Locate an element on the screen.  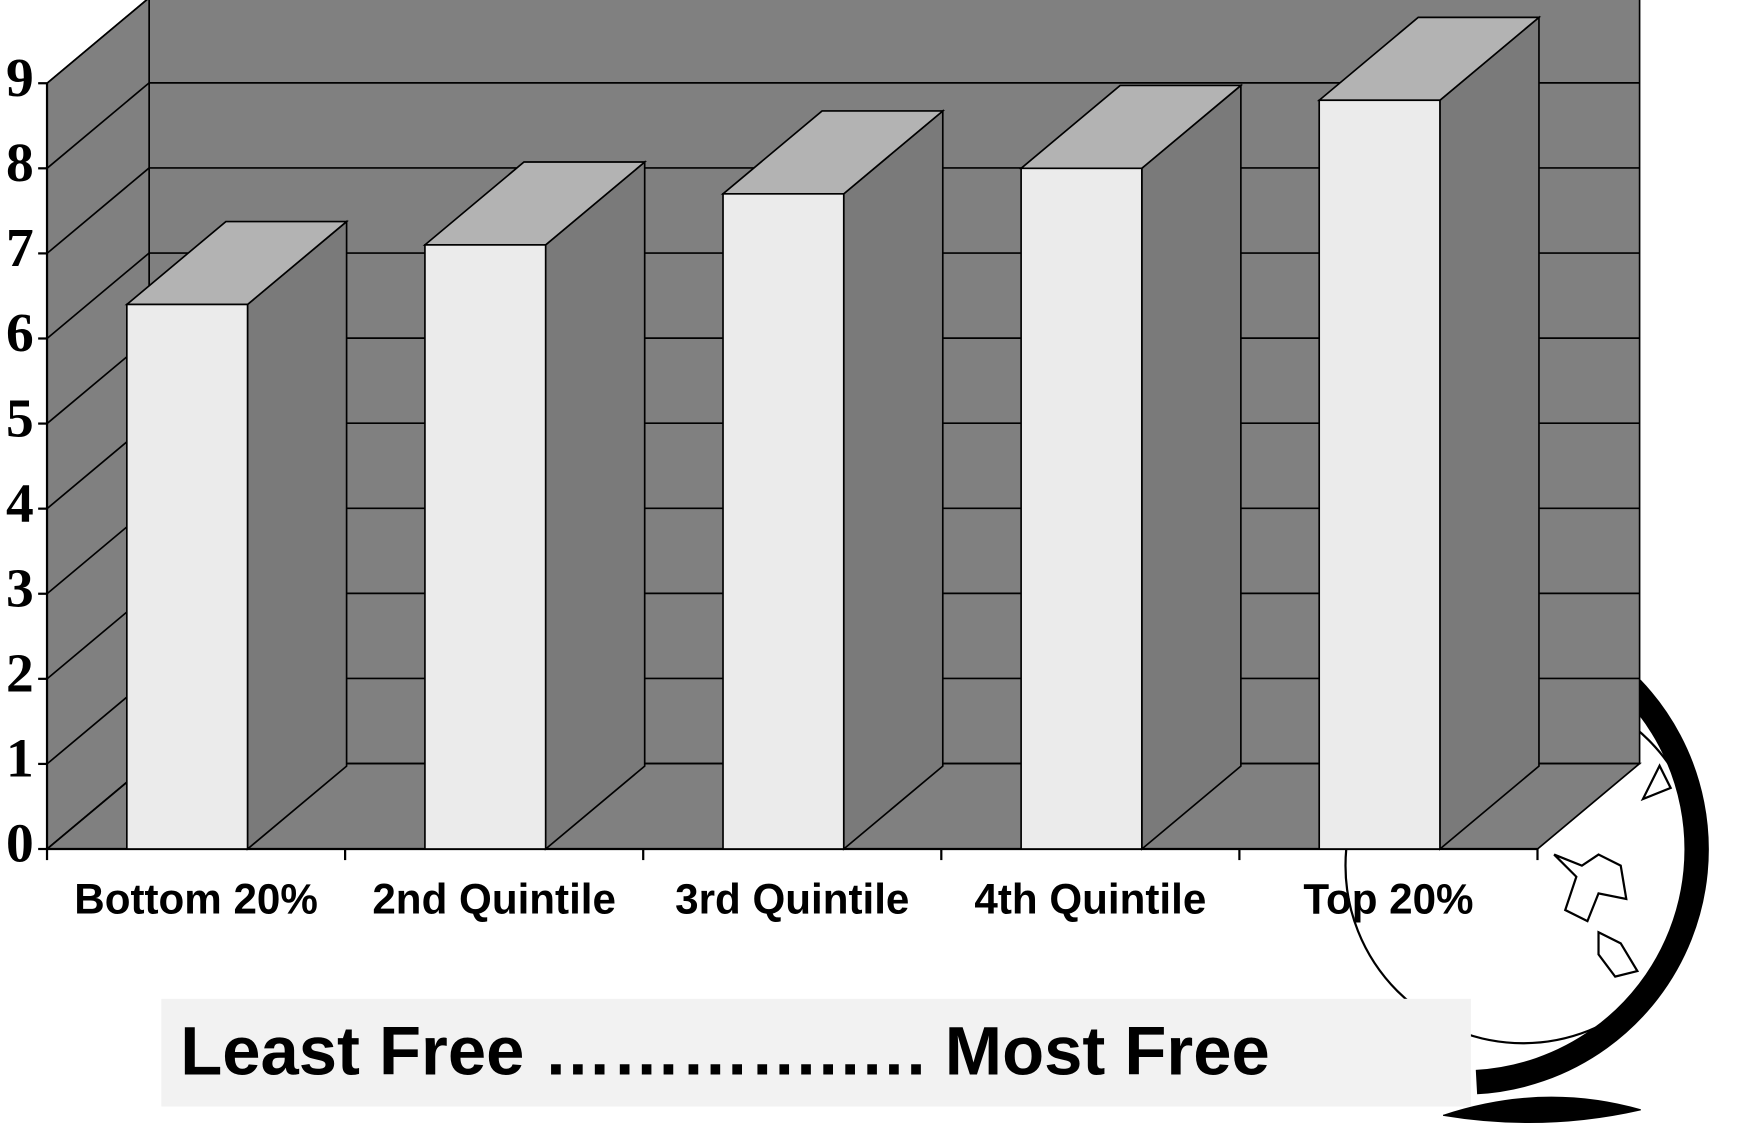
x-tick-label: Bottom 20% is located at coordinates (196, 898).